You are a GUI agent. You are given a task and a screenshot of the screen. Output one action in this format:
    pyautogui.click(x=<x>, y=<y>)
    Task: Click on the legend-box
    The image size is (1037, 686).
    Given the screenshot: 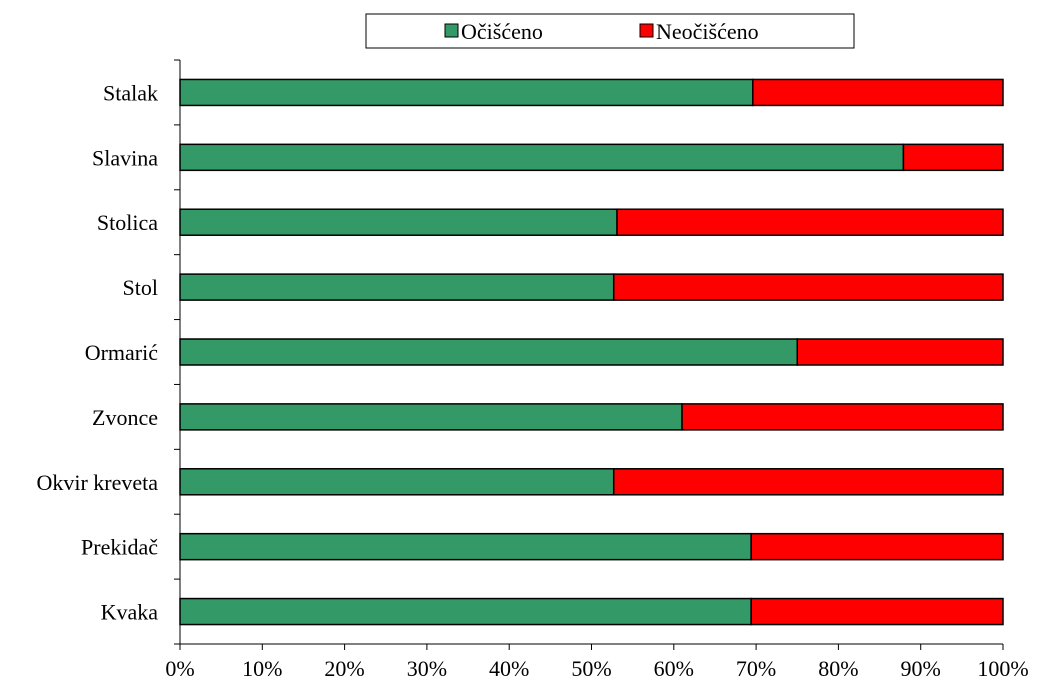 What is the action you would take?
    pyautogui.click(x=610, y=31)
    